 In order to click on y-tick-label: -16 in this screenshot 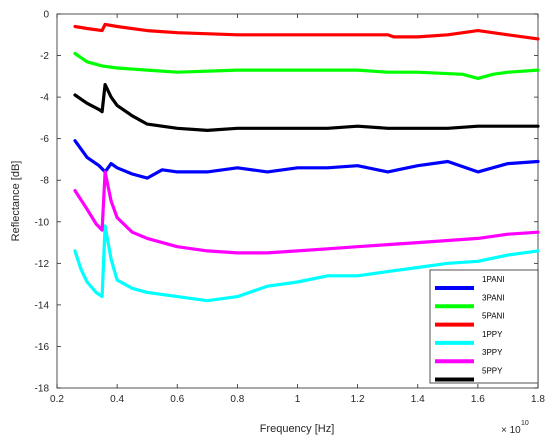, I will do `click(42, 347)`.